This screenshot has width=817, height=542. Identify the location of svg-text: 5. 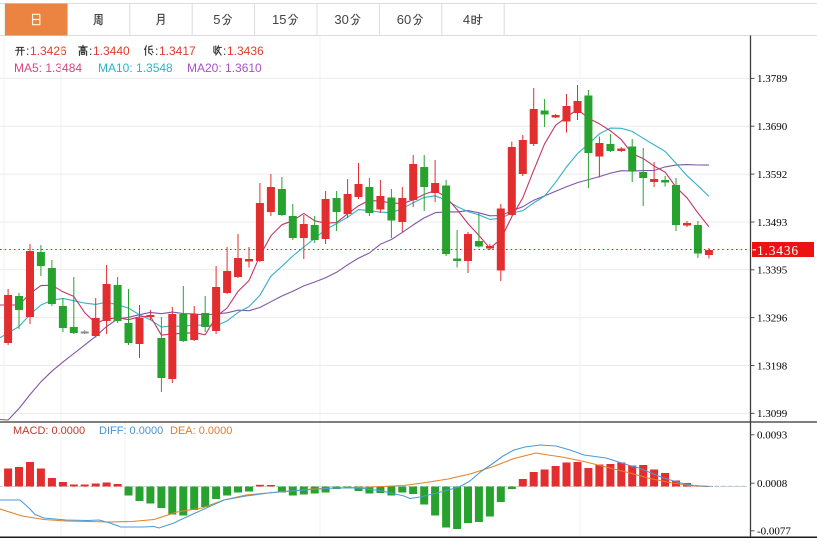
(216, 19).